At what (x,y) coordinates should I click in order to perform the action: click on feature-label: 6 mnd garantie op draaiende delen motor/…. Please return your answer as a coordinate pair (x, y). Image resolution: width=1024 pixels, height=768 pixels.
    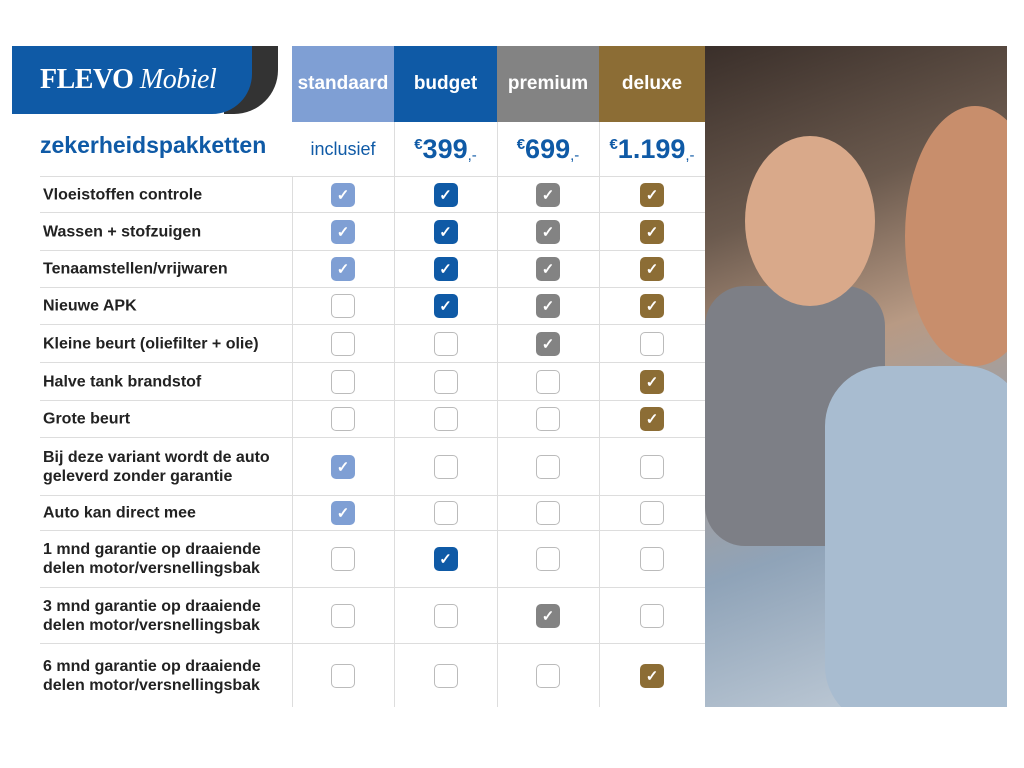
    Looking at the image, I should click on (152, 675).